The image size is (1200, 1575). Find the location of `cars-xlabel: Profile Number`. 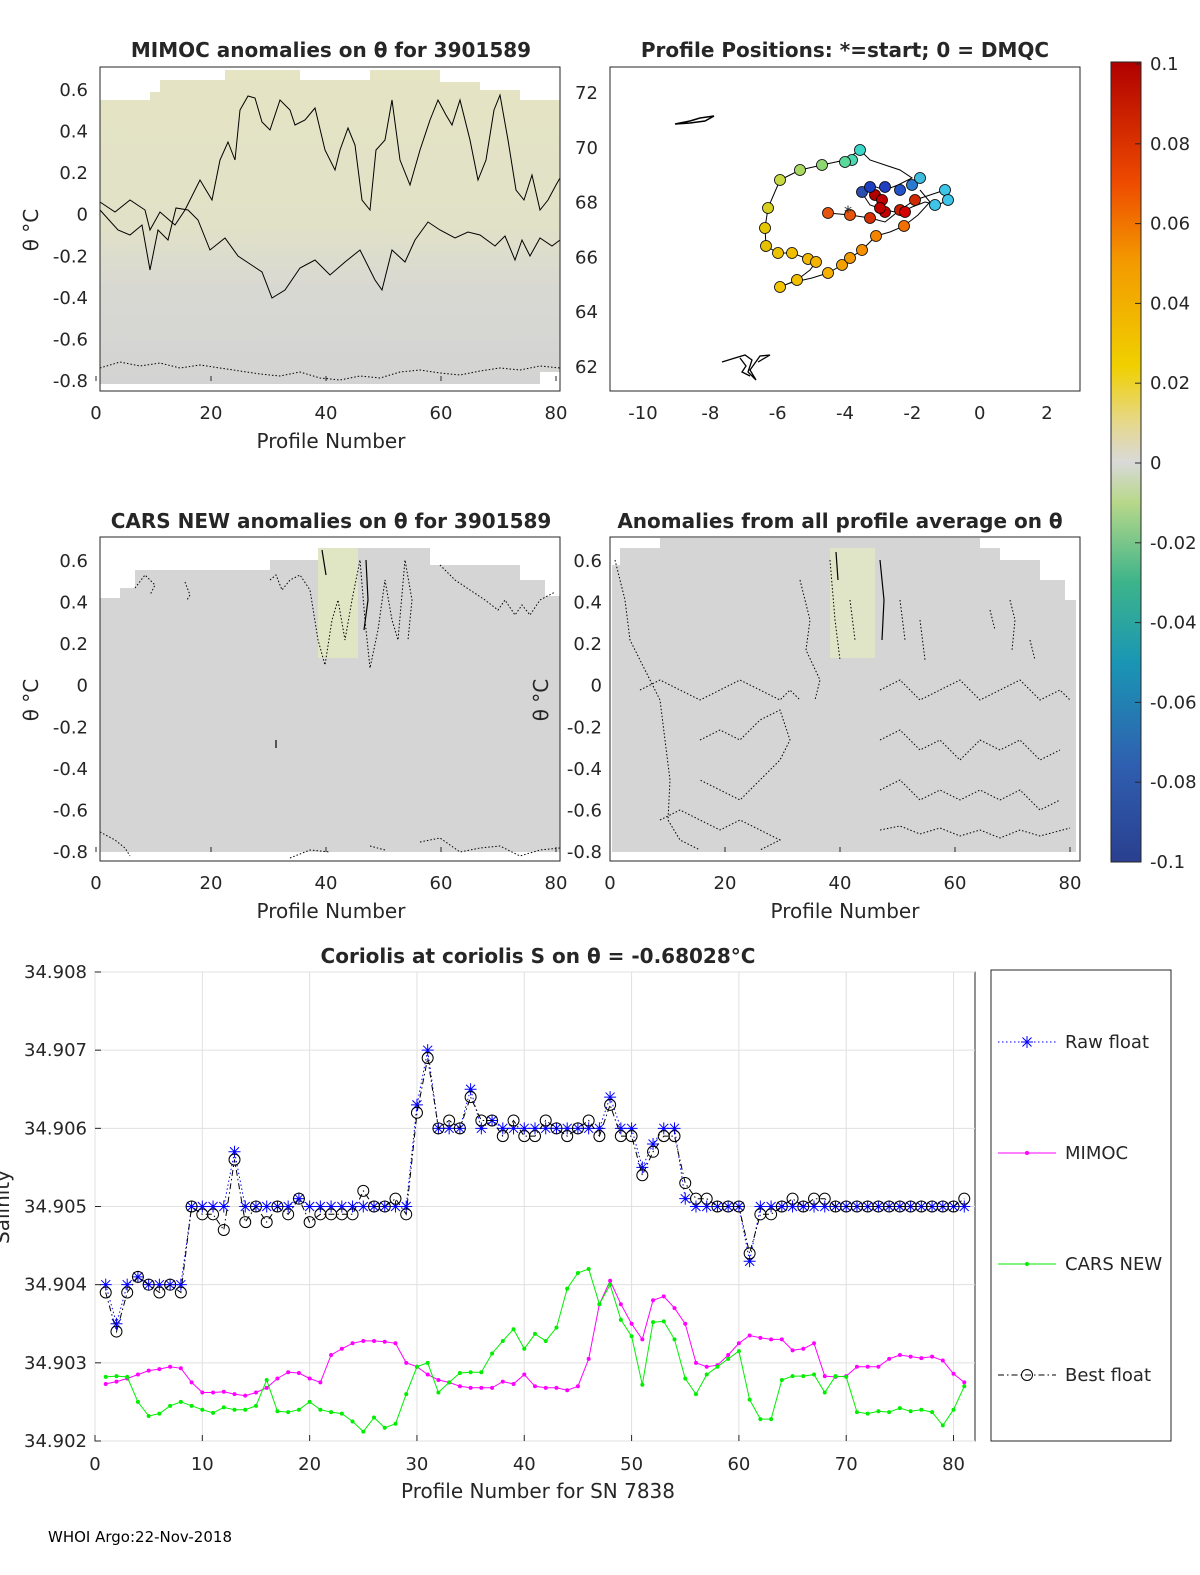

cars-xlabel: Profile Number is located at coordinates (332, 911).